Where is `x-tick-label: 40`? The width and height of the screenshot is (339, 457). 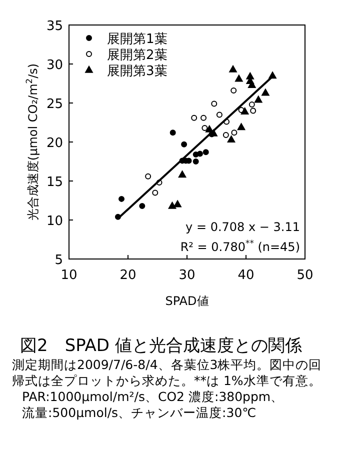 x-tick-label: 40 is located at coordinates (246, 275).